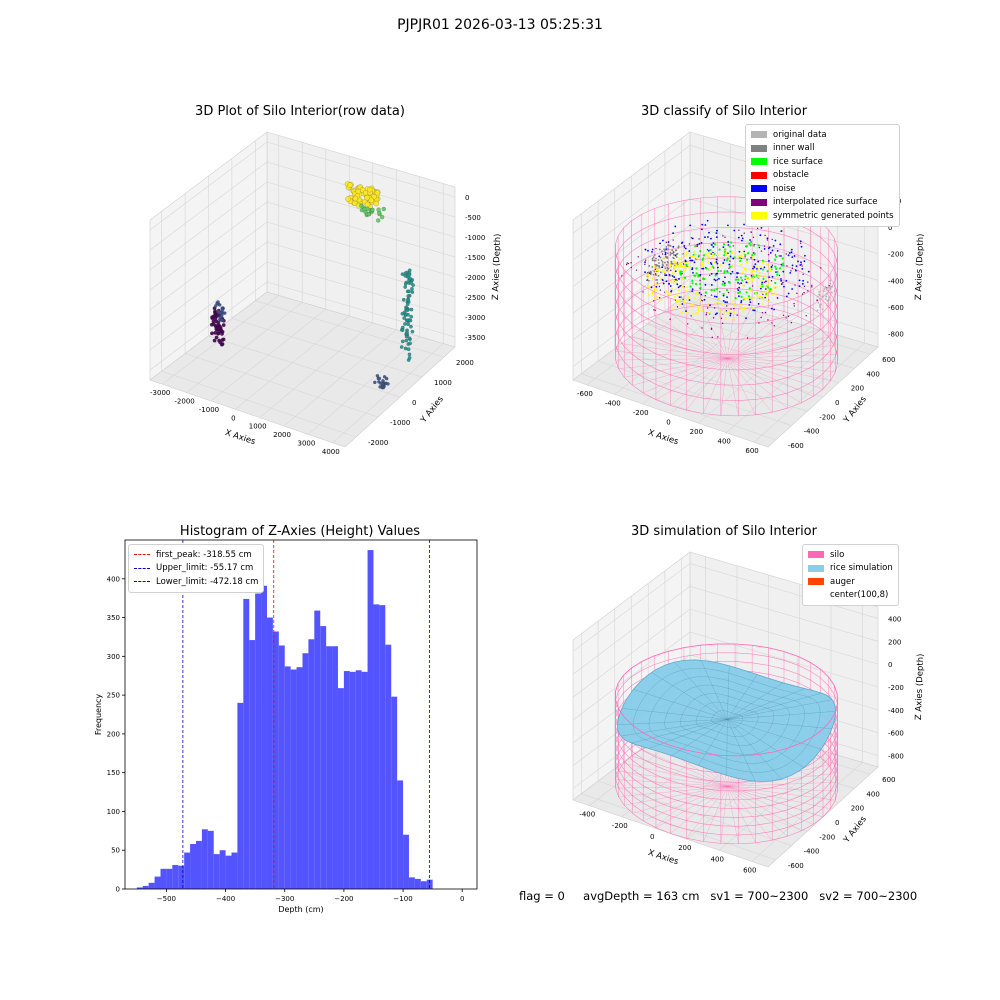  I want to click on legend-entry: noise, so click(822, 189).